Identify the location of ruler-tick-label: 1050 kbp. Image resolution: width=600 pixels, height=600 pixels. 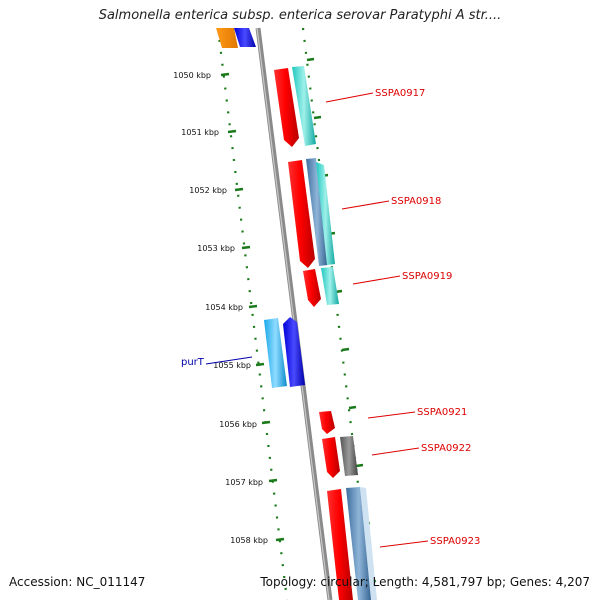
(192, 75).